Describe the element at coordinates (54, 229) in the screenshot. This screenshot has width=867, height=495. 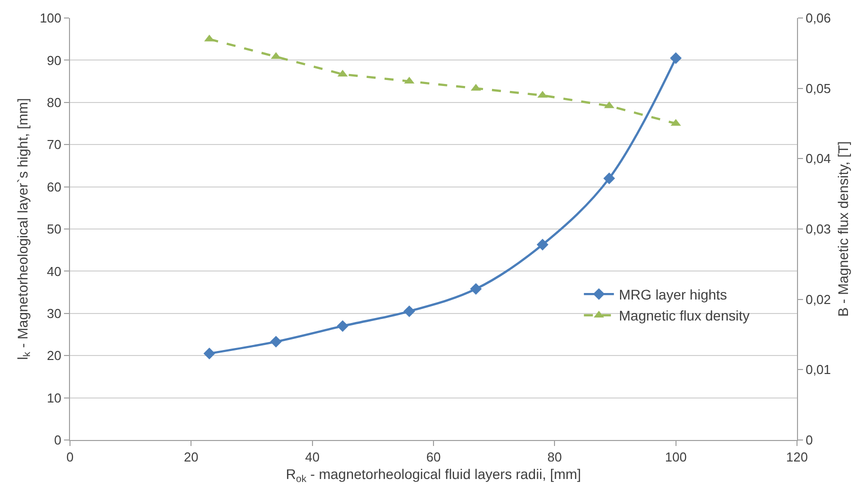
I see `y-tick-label: 50` at that location.